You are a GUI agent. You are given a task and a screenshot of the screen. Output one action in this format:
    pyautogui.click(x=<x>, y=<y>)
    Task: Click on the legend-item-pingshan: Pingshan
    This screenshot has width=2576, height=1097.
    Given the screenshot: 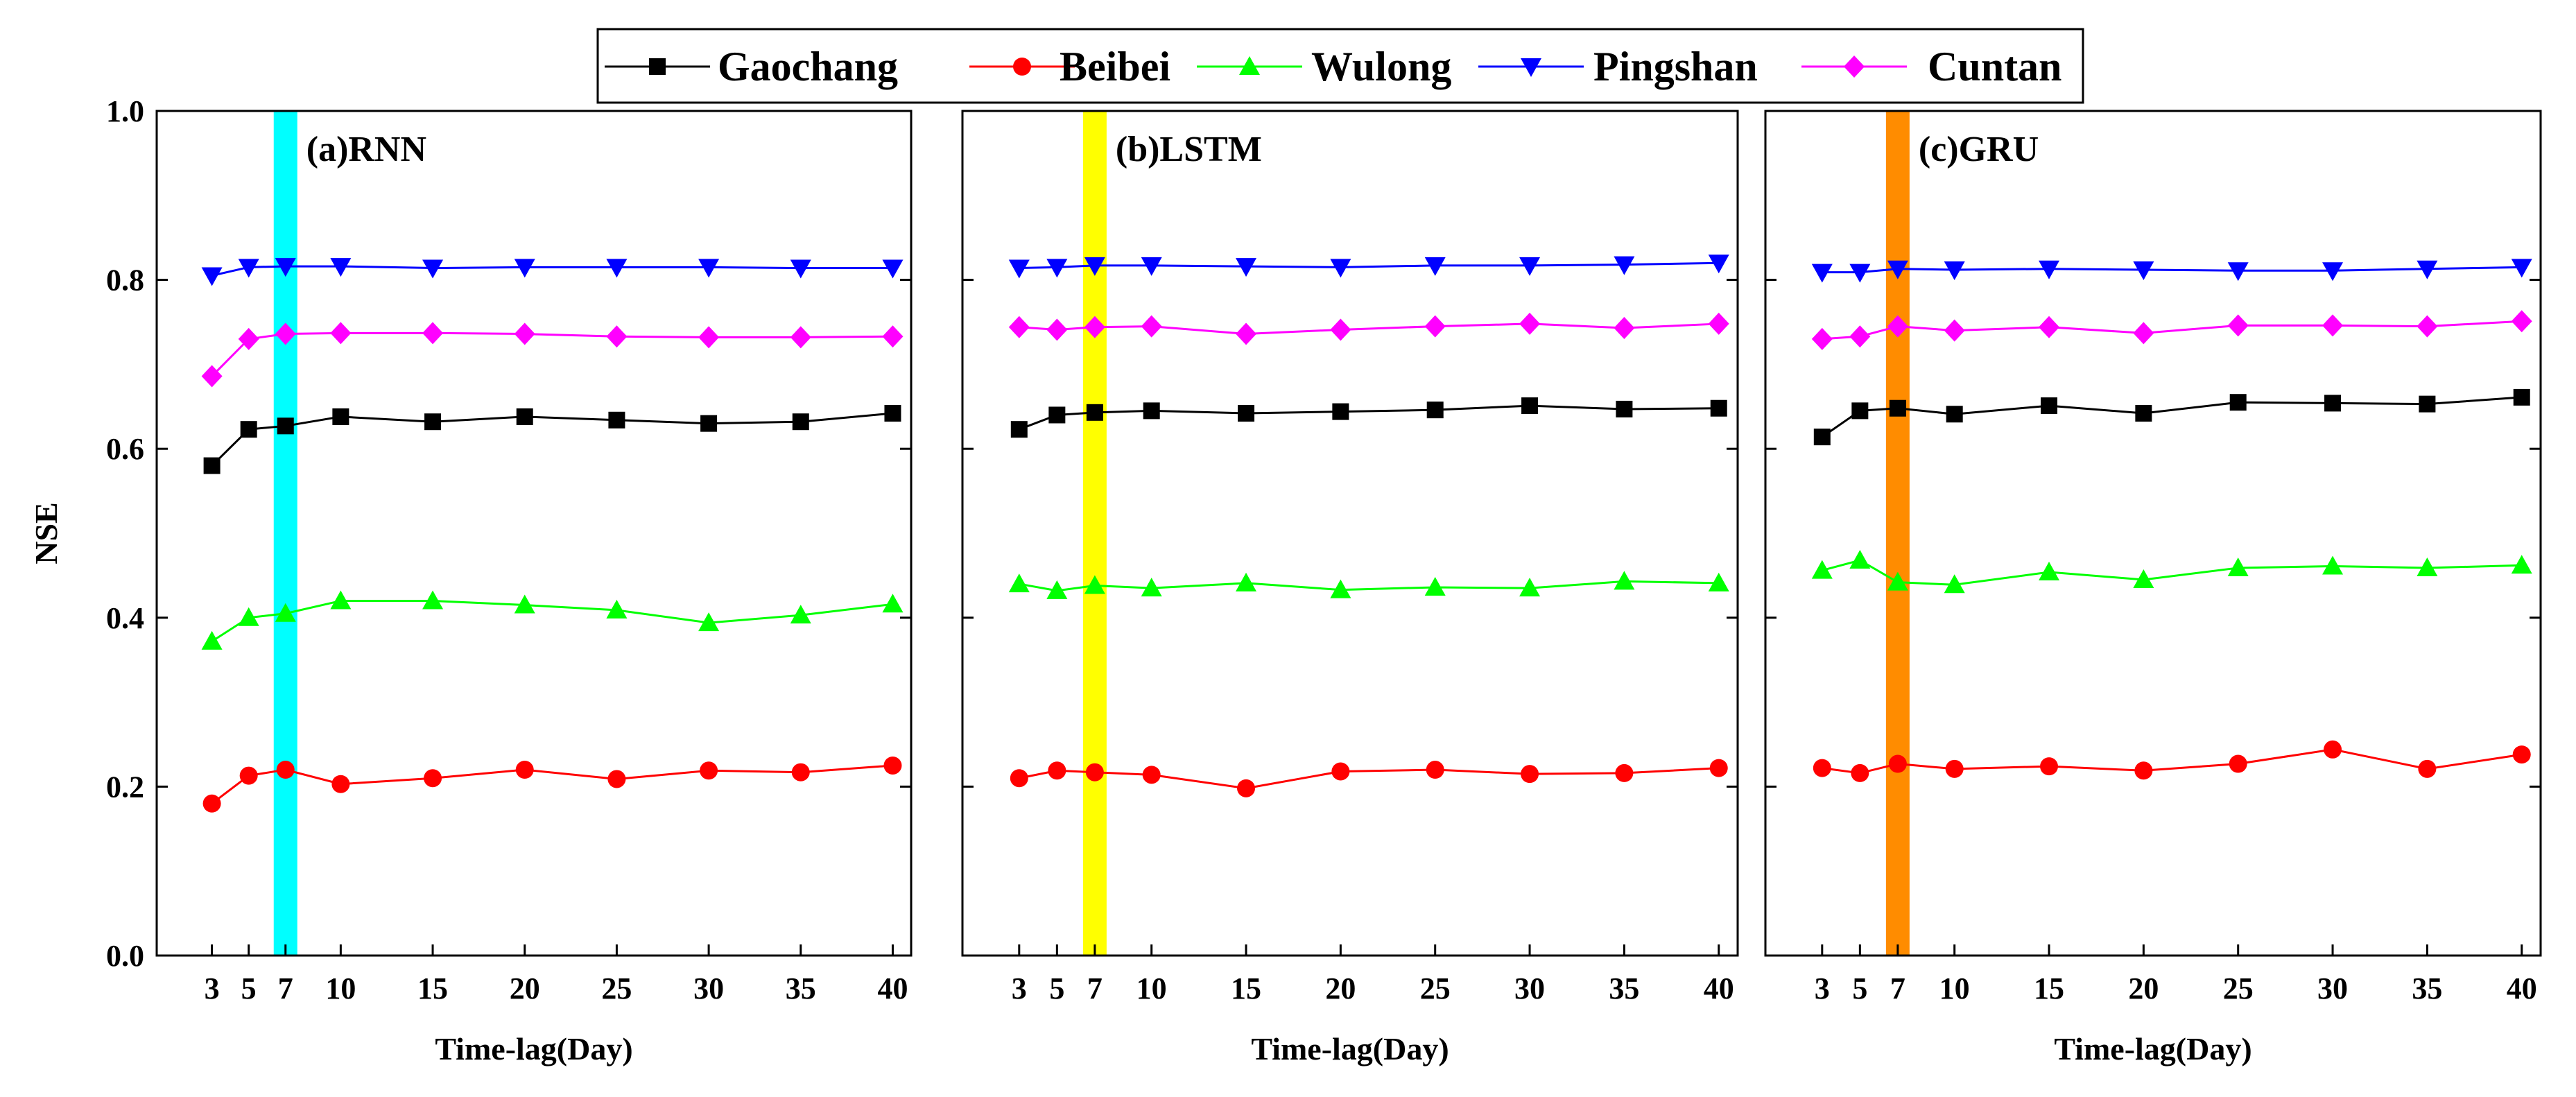 What is the action you would take?
    pyautogui.click(x=1618, y=66)
    